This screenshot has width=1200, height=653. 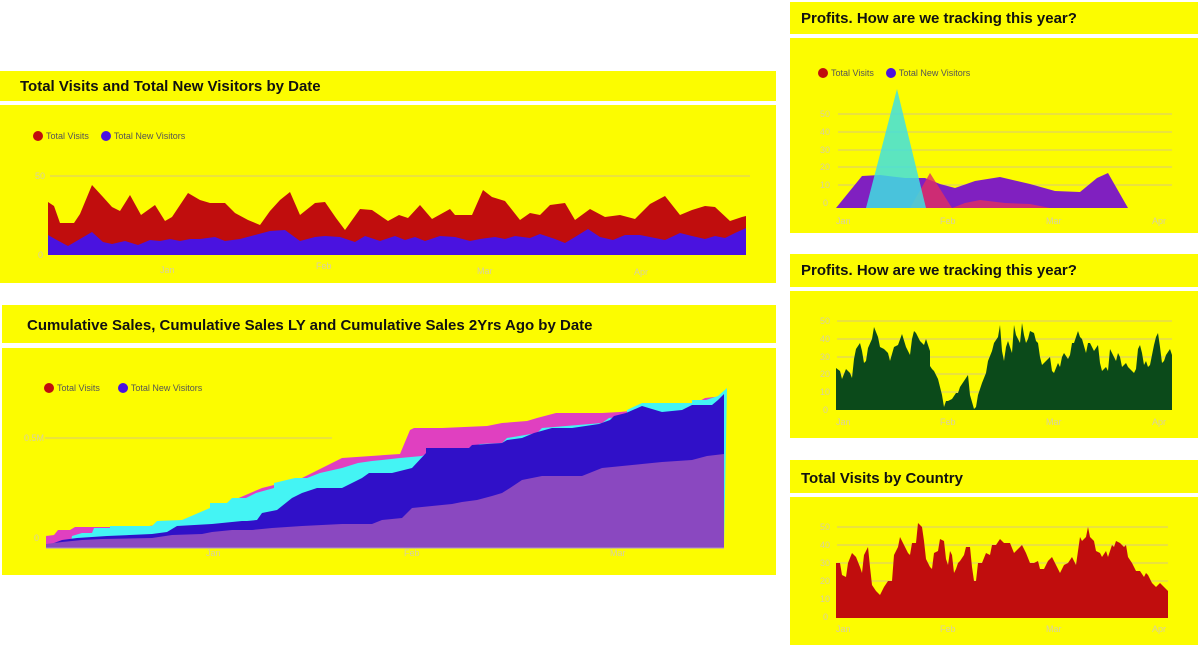 I want to click on visits-area-chart: 50 0 Jan Feb Mar Apr, so click(x=392, y=224).